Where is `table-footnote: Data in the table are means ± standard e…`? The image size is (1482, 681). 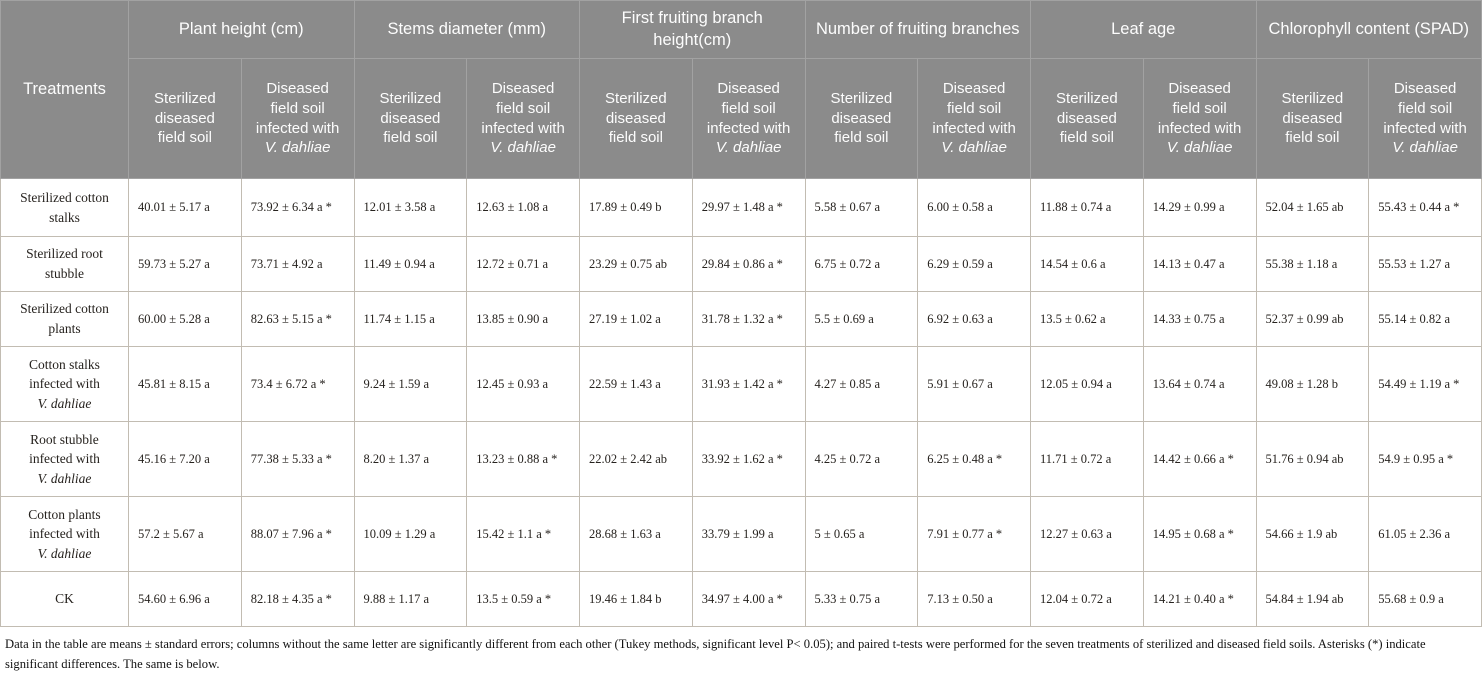 table-footnote: Data in the table are means ± standard e… is located at coordinates (715, 654).